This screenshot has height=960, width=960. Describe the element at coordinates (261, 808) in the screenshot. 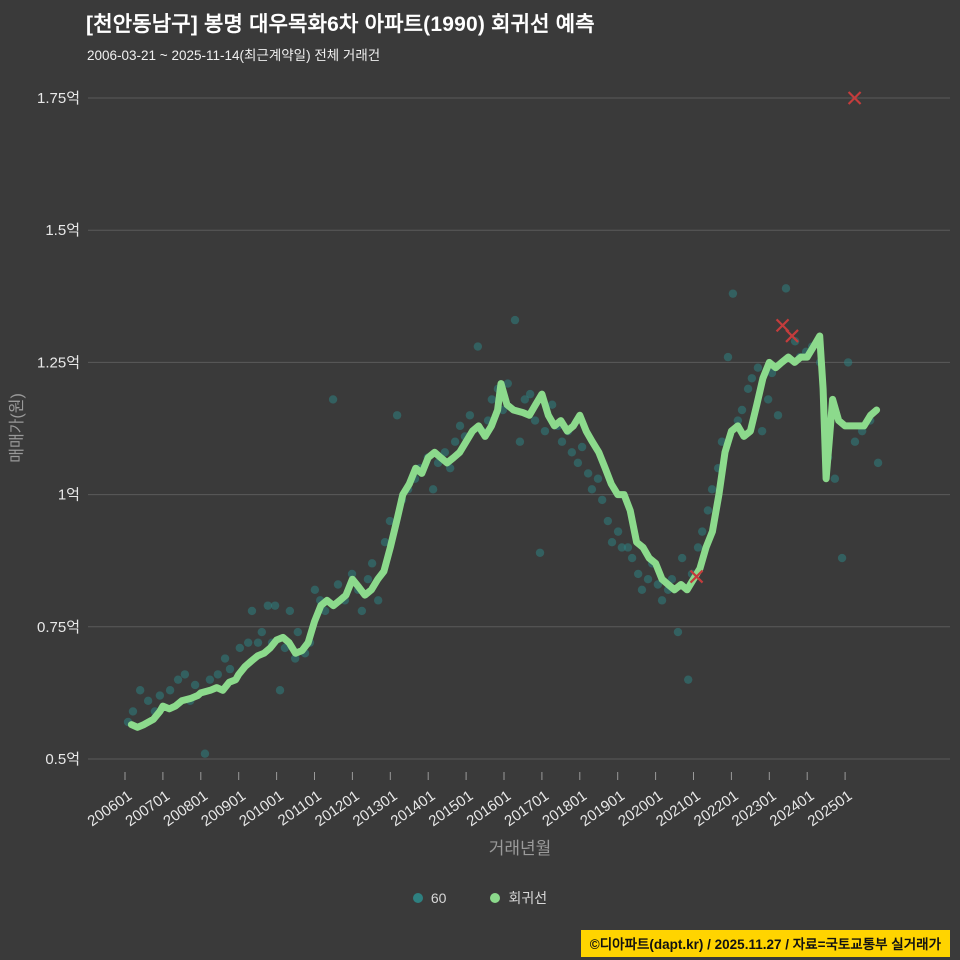

I see `x-tick-label: 201001` at that location.